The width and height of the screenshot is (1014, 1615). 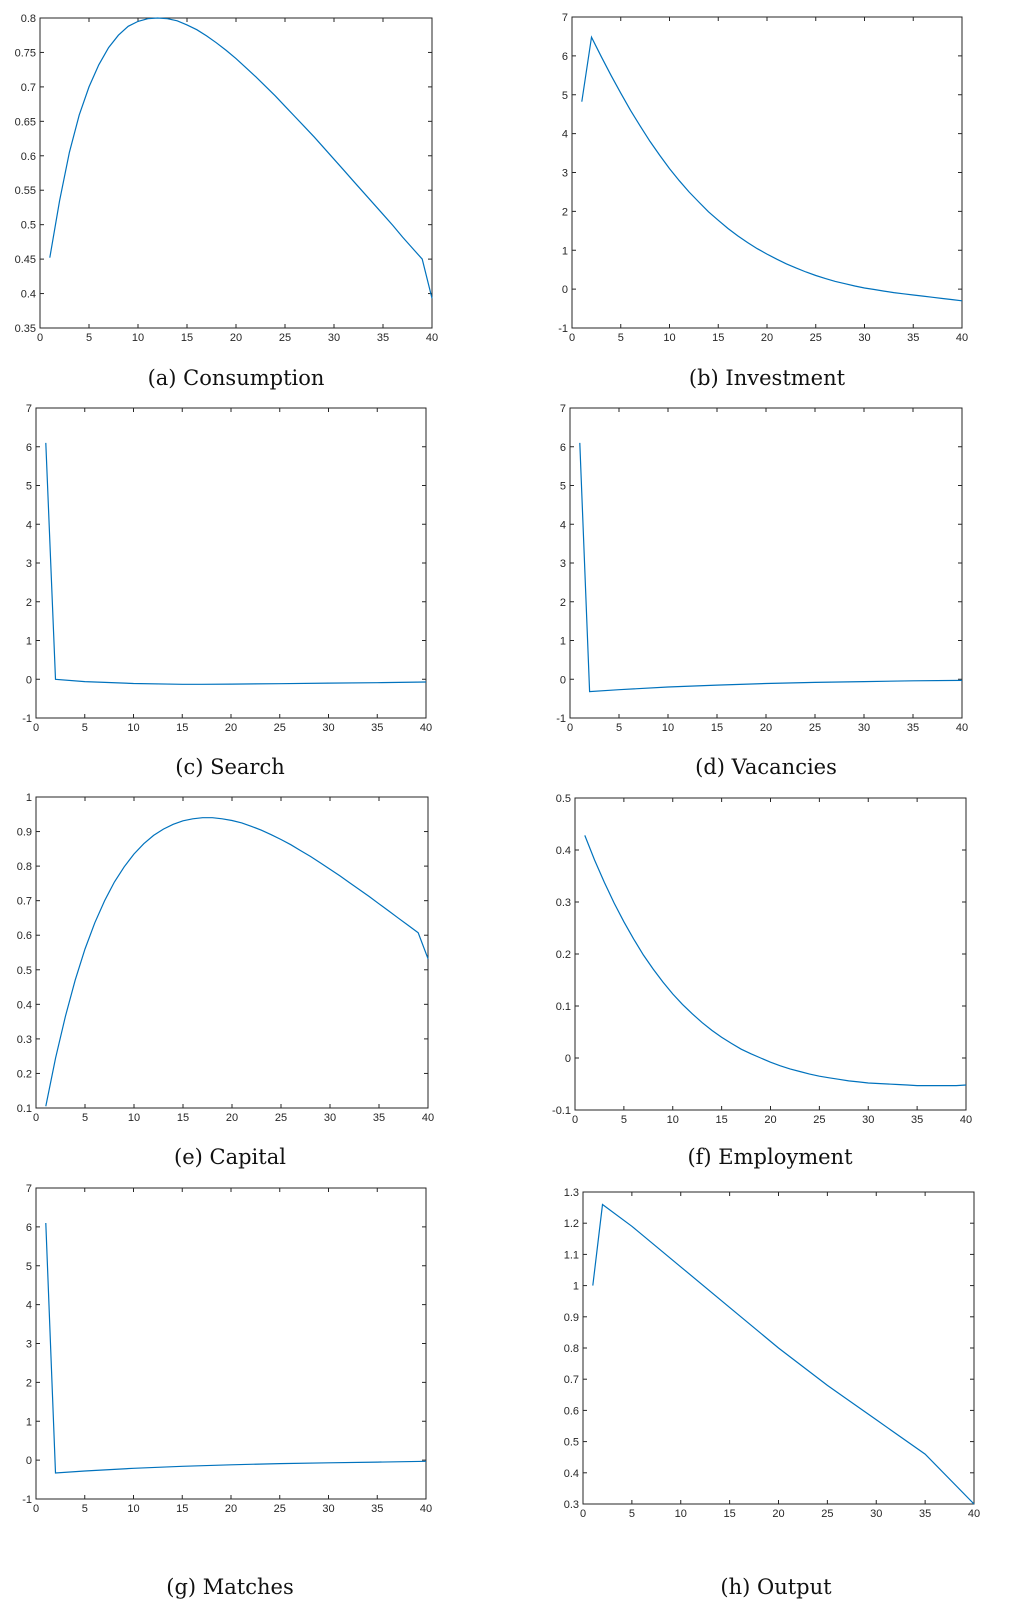 What do you see at coordinates (776, 1587) in the screenshot?
I see `caption-output: (h) Output` at bounding box center [776, 1587].